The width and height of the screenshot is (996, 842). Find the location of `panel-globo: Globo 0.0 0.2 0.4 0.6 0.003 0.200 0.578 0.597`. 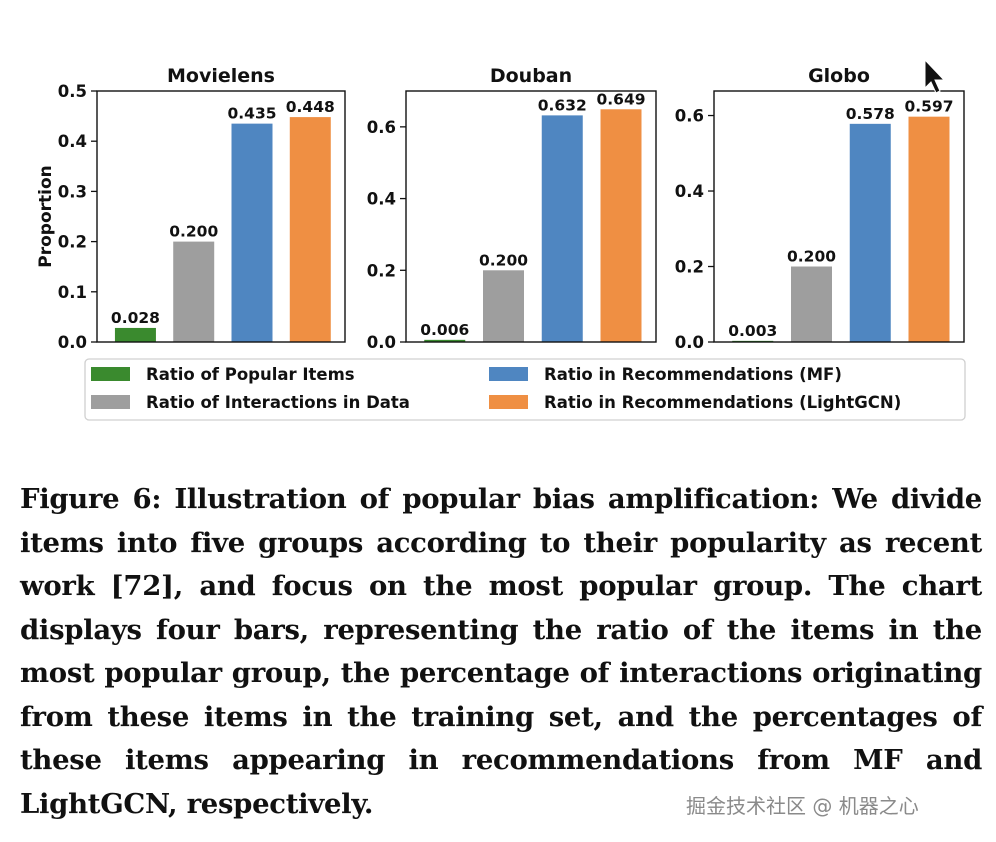

panel-globo: Globo 0.0 0.2 0.4 0.6 0.003 0.200 0.578 0.597 is located at coordinates (820, 208).